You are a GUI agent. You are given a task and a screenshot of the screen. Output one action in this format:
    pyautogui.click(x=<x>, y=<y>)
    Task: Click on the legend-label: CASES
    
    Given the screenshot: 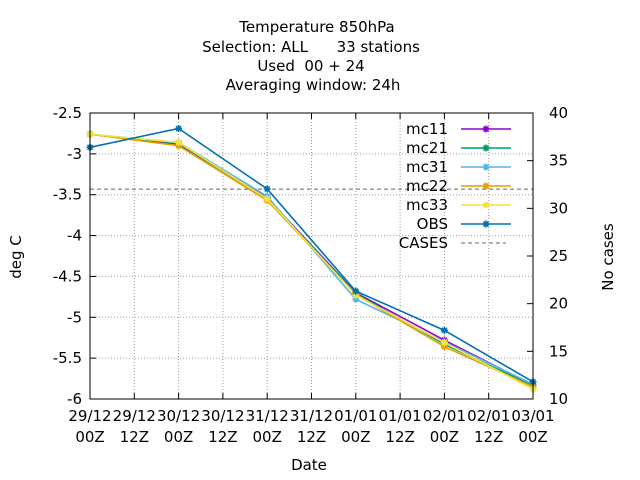 What is the action you would take?
    pyautogui.click(x=423, y=243)
    